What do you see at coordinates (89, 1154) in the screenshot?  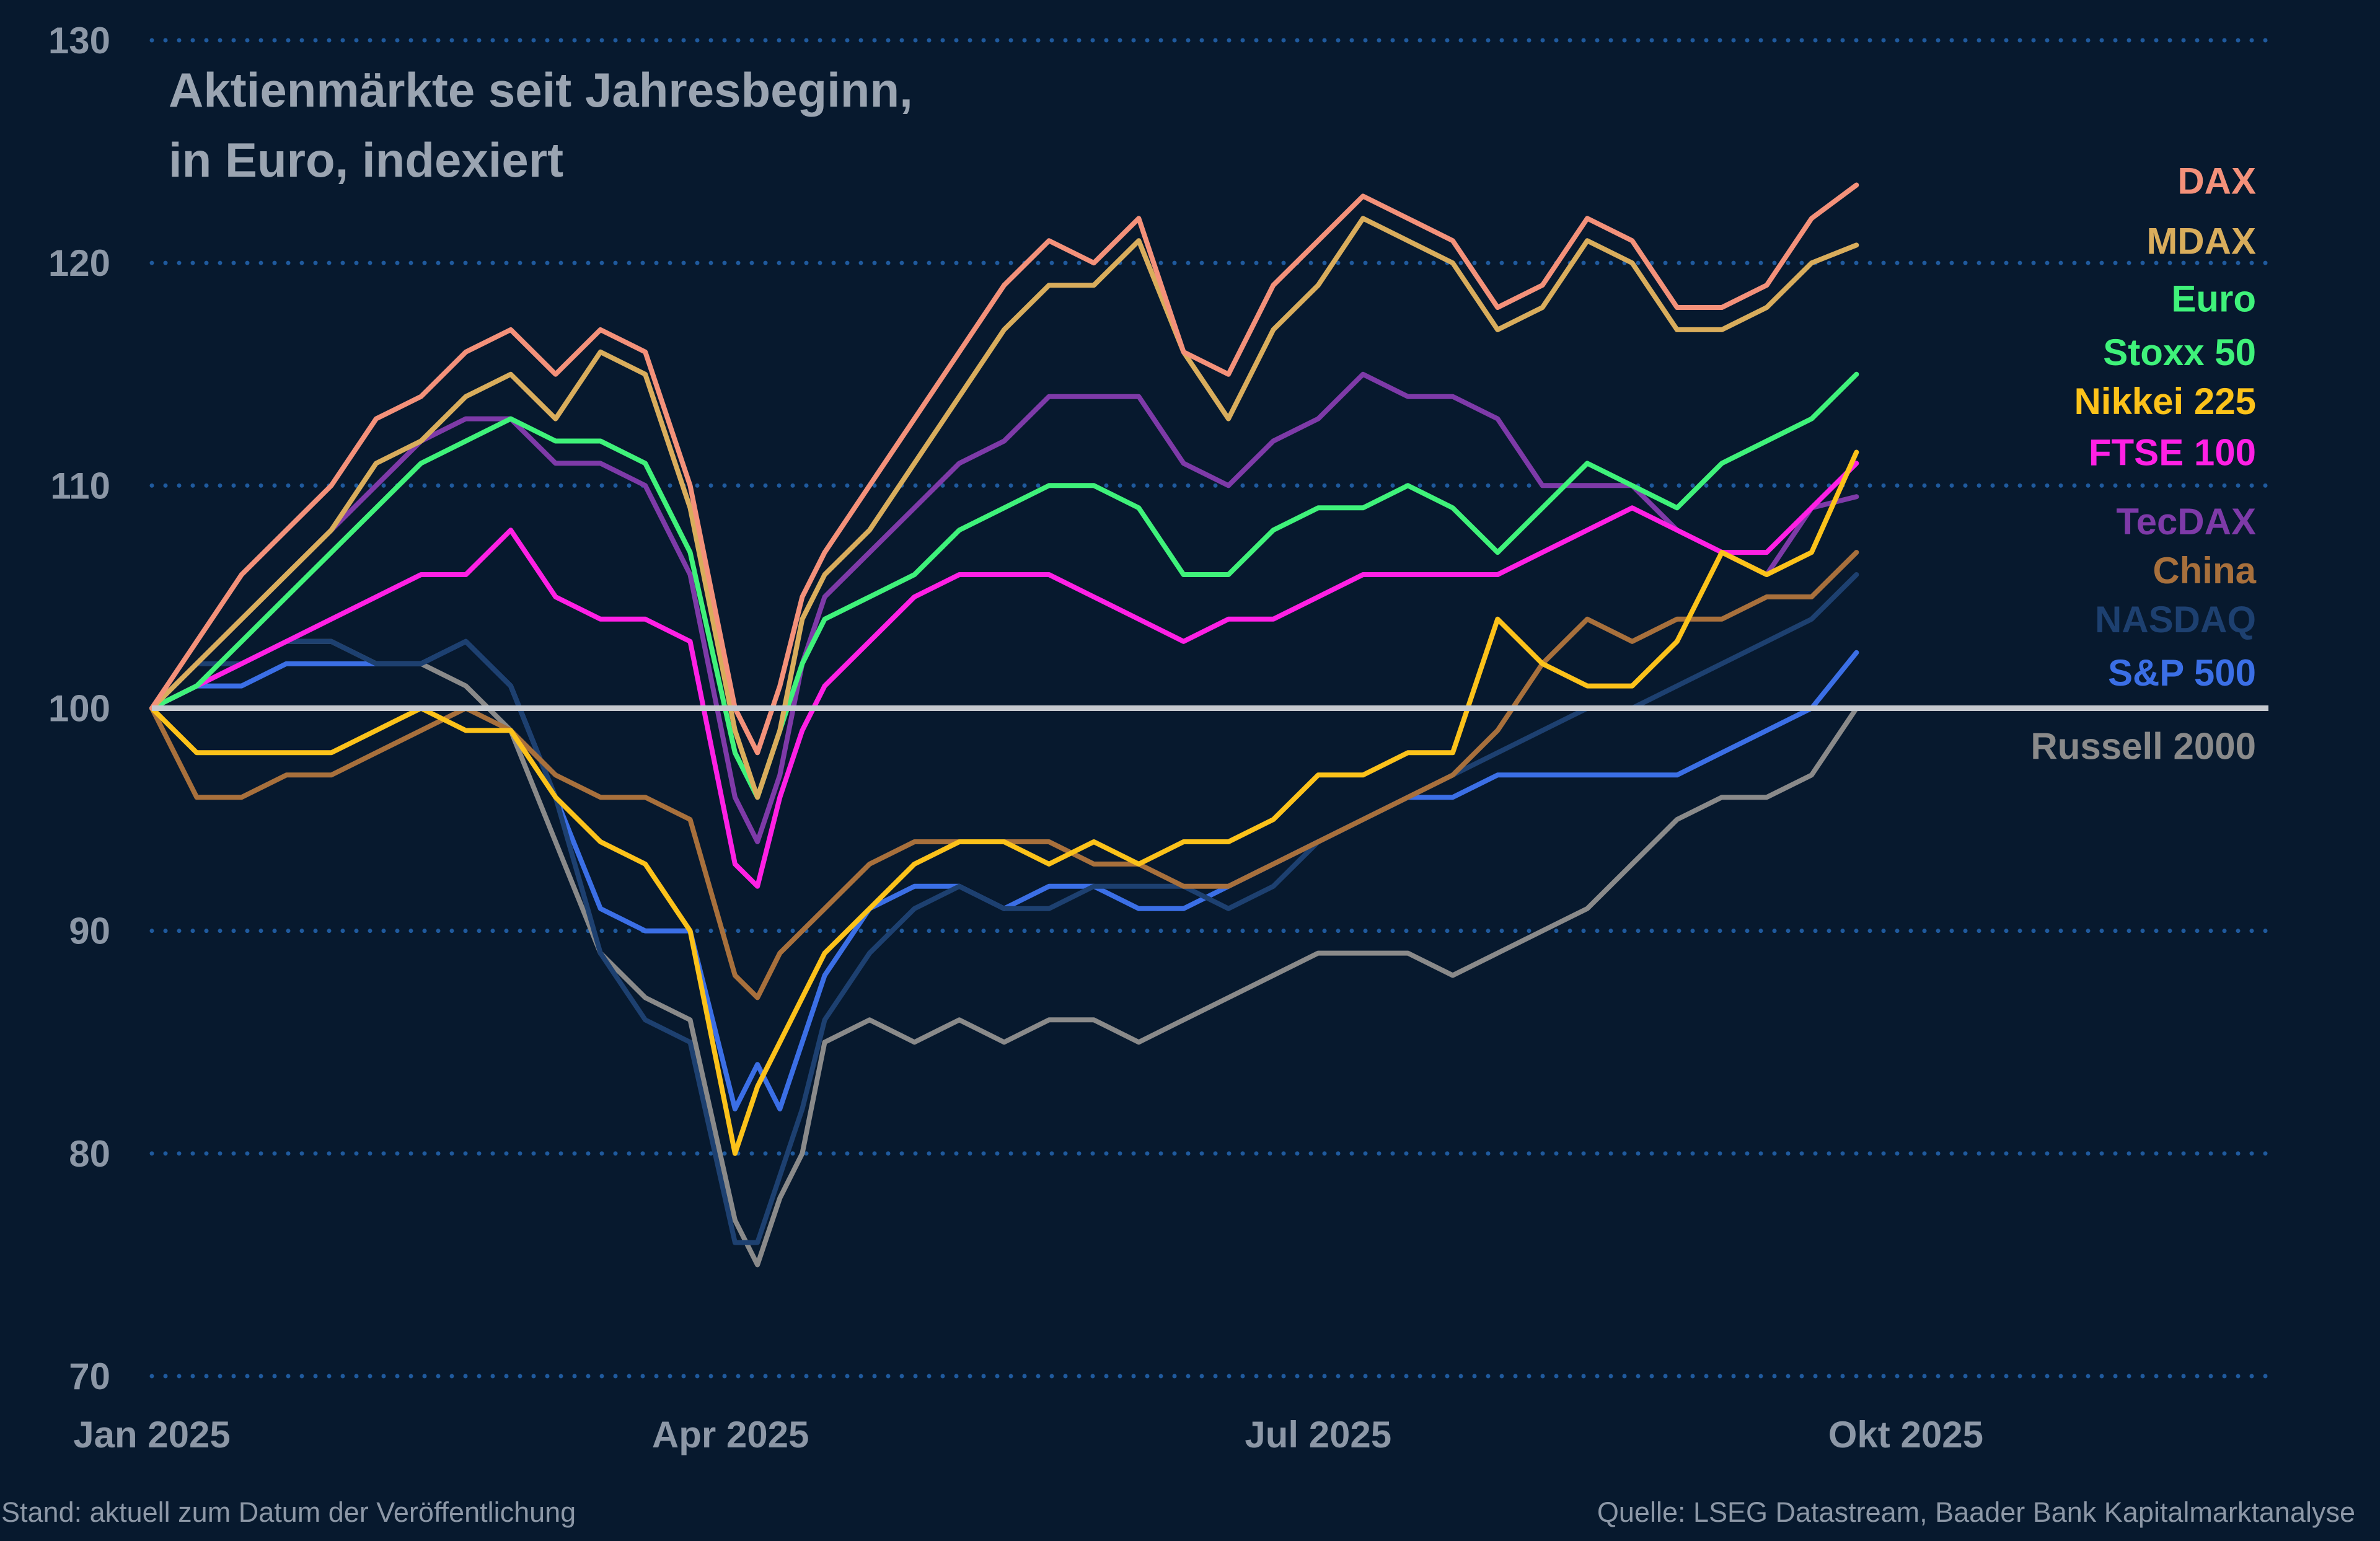 I see `y-tick-label-80: 80` at bounding box center [89, 1154].